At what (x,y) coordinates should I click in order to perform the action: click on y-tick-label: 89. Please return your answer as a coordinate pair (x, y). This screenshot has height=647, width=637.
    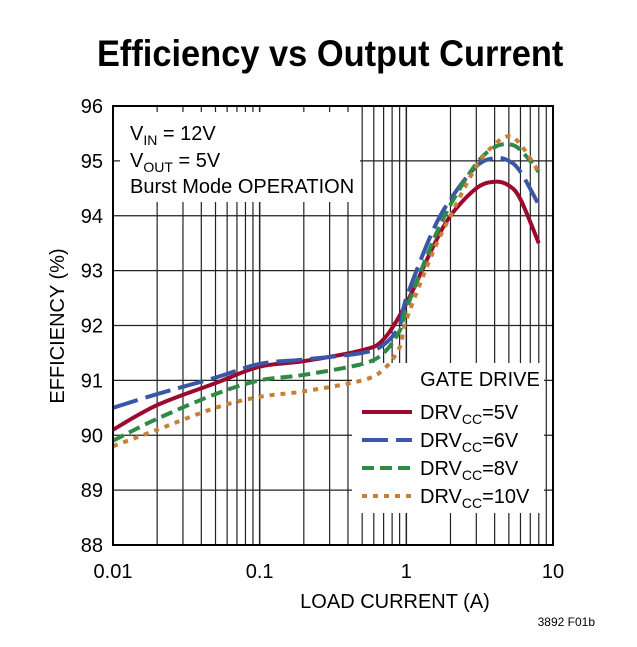
    Looking at the image, I should click on (92, 491).